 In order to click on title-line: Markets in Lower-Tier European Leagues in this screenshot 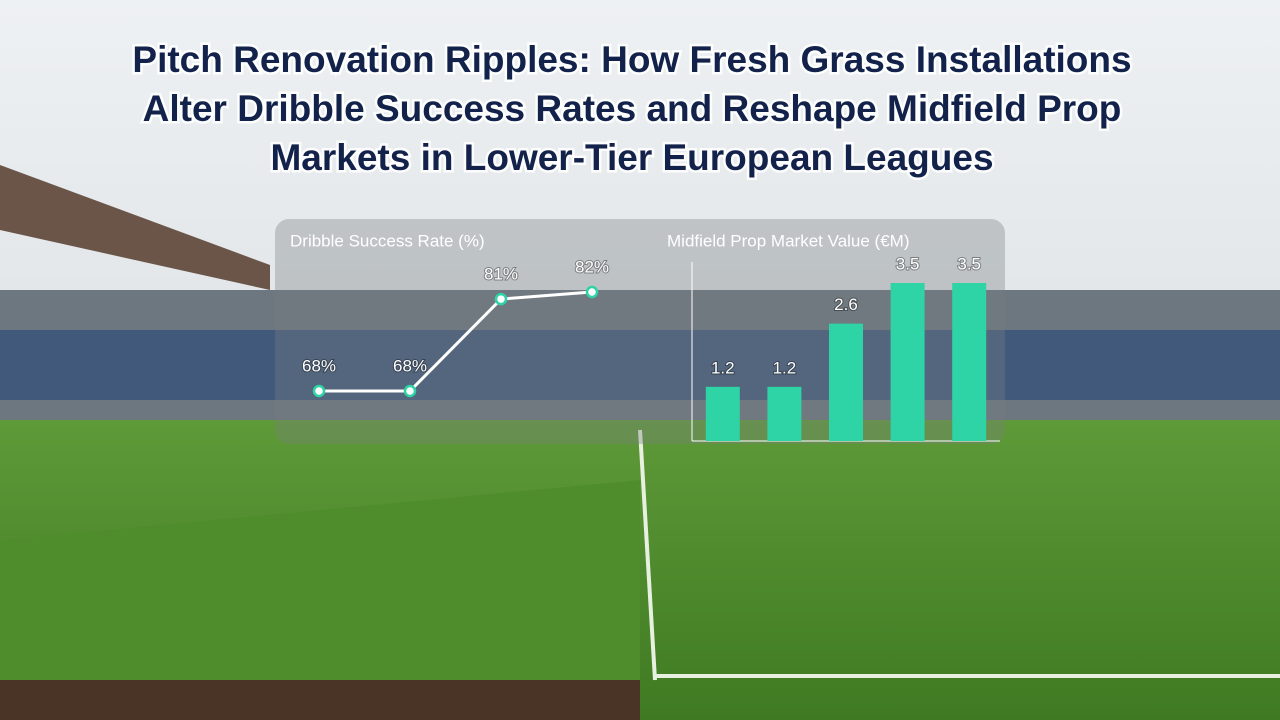, I will do `click(631, 157)`.